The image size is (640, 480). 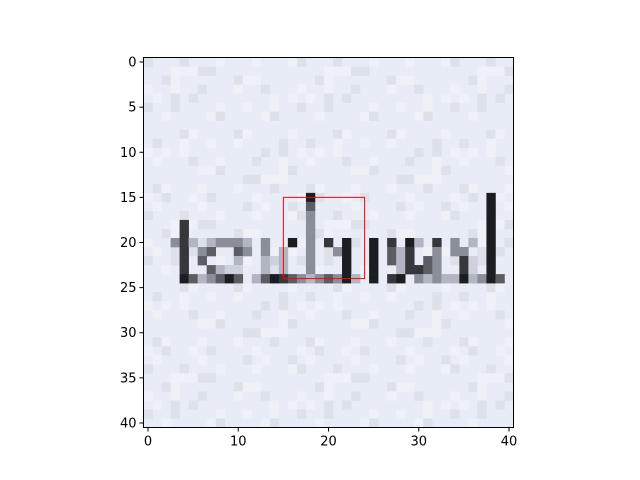 I want to click on x-tick-label: 40, so click(x=509, y=442).